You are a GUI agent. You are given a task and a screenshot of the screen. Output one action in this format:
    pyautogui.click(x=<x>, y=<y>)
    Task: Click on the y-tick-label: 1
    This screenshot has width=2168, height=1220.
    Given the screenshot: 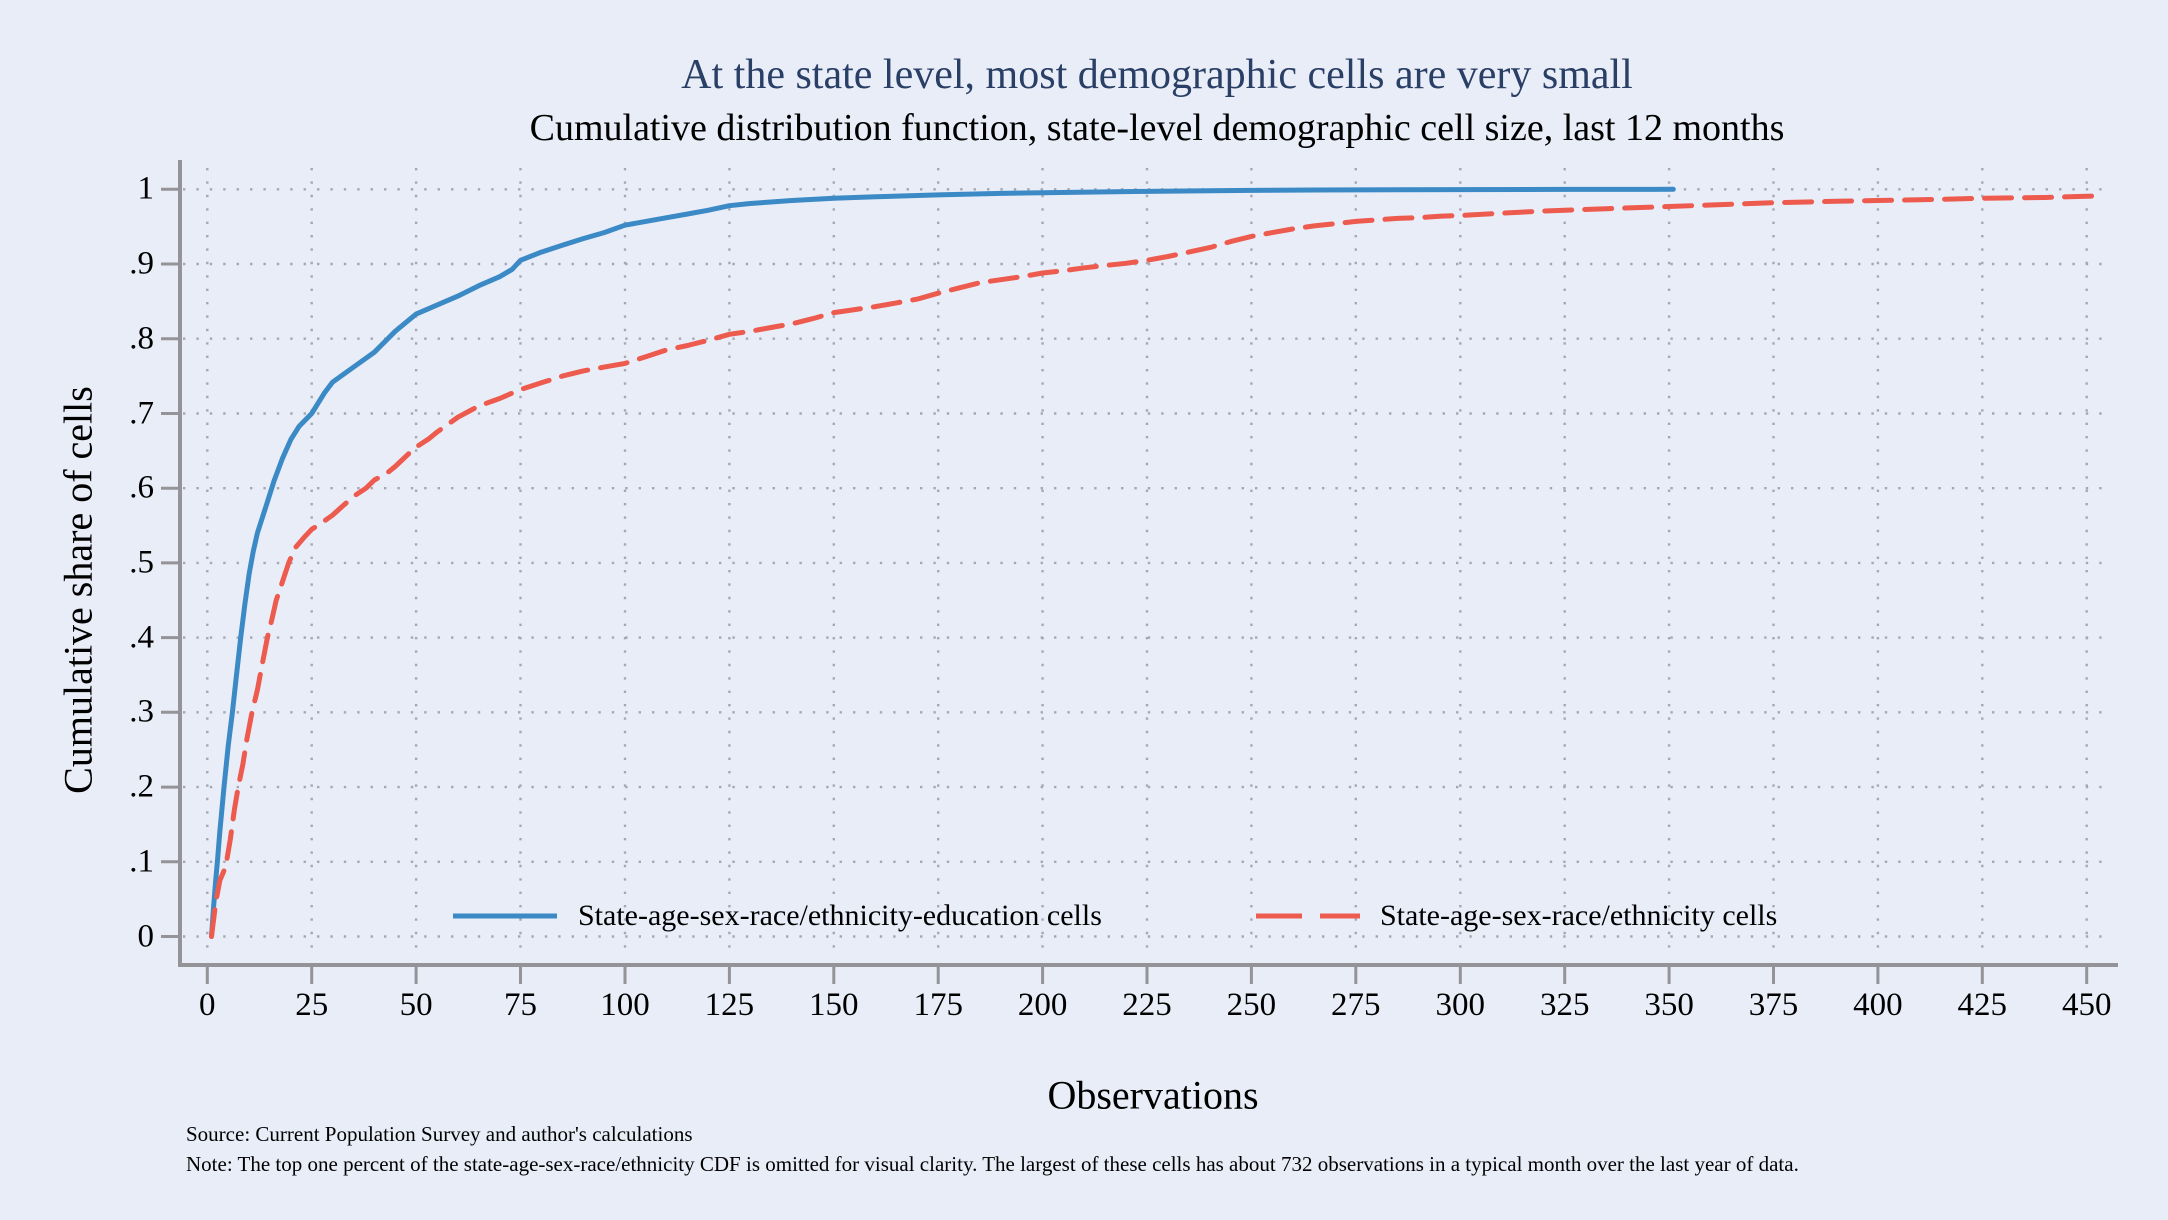 What is the action you would take?
    pyautogui.click(x=146, y=188)
    